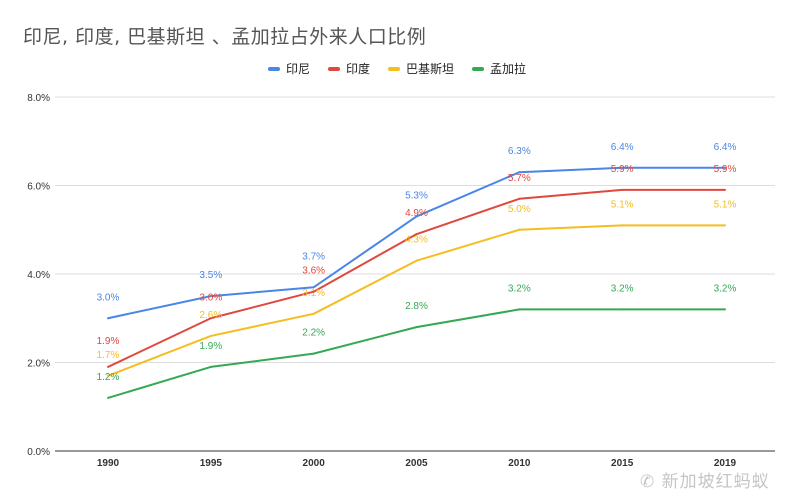 This screenshot has width=800, height=494. What do you see at coordinates (358, 69) in the screenshot?
I see `legend-label: 印度` at bounding box center [358, 69].